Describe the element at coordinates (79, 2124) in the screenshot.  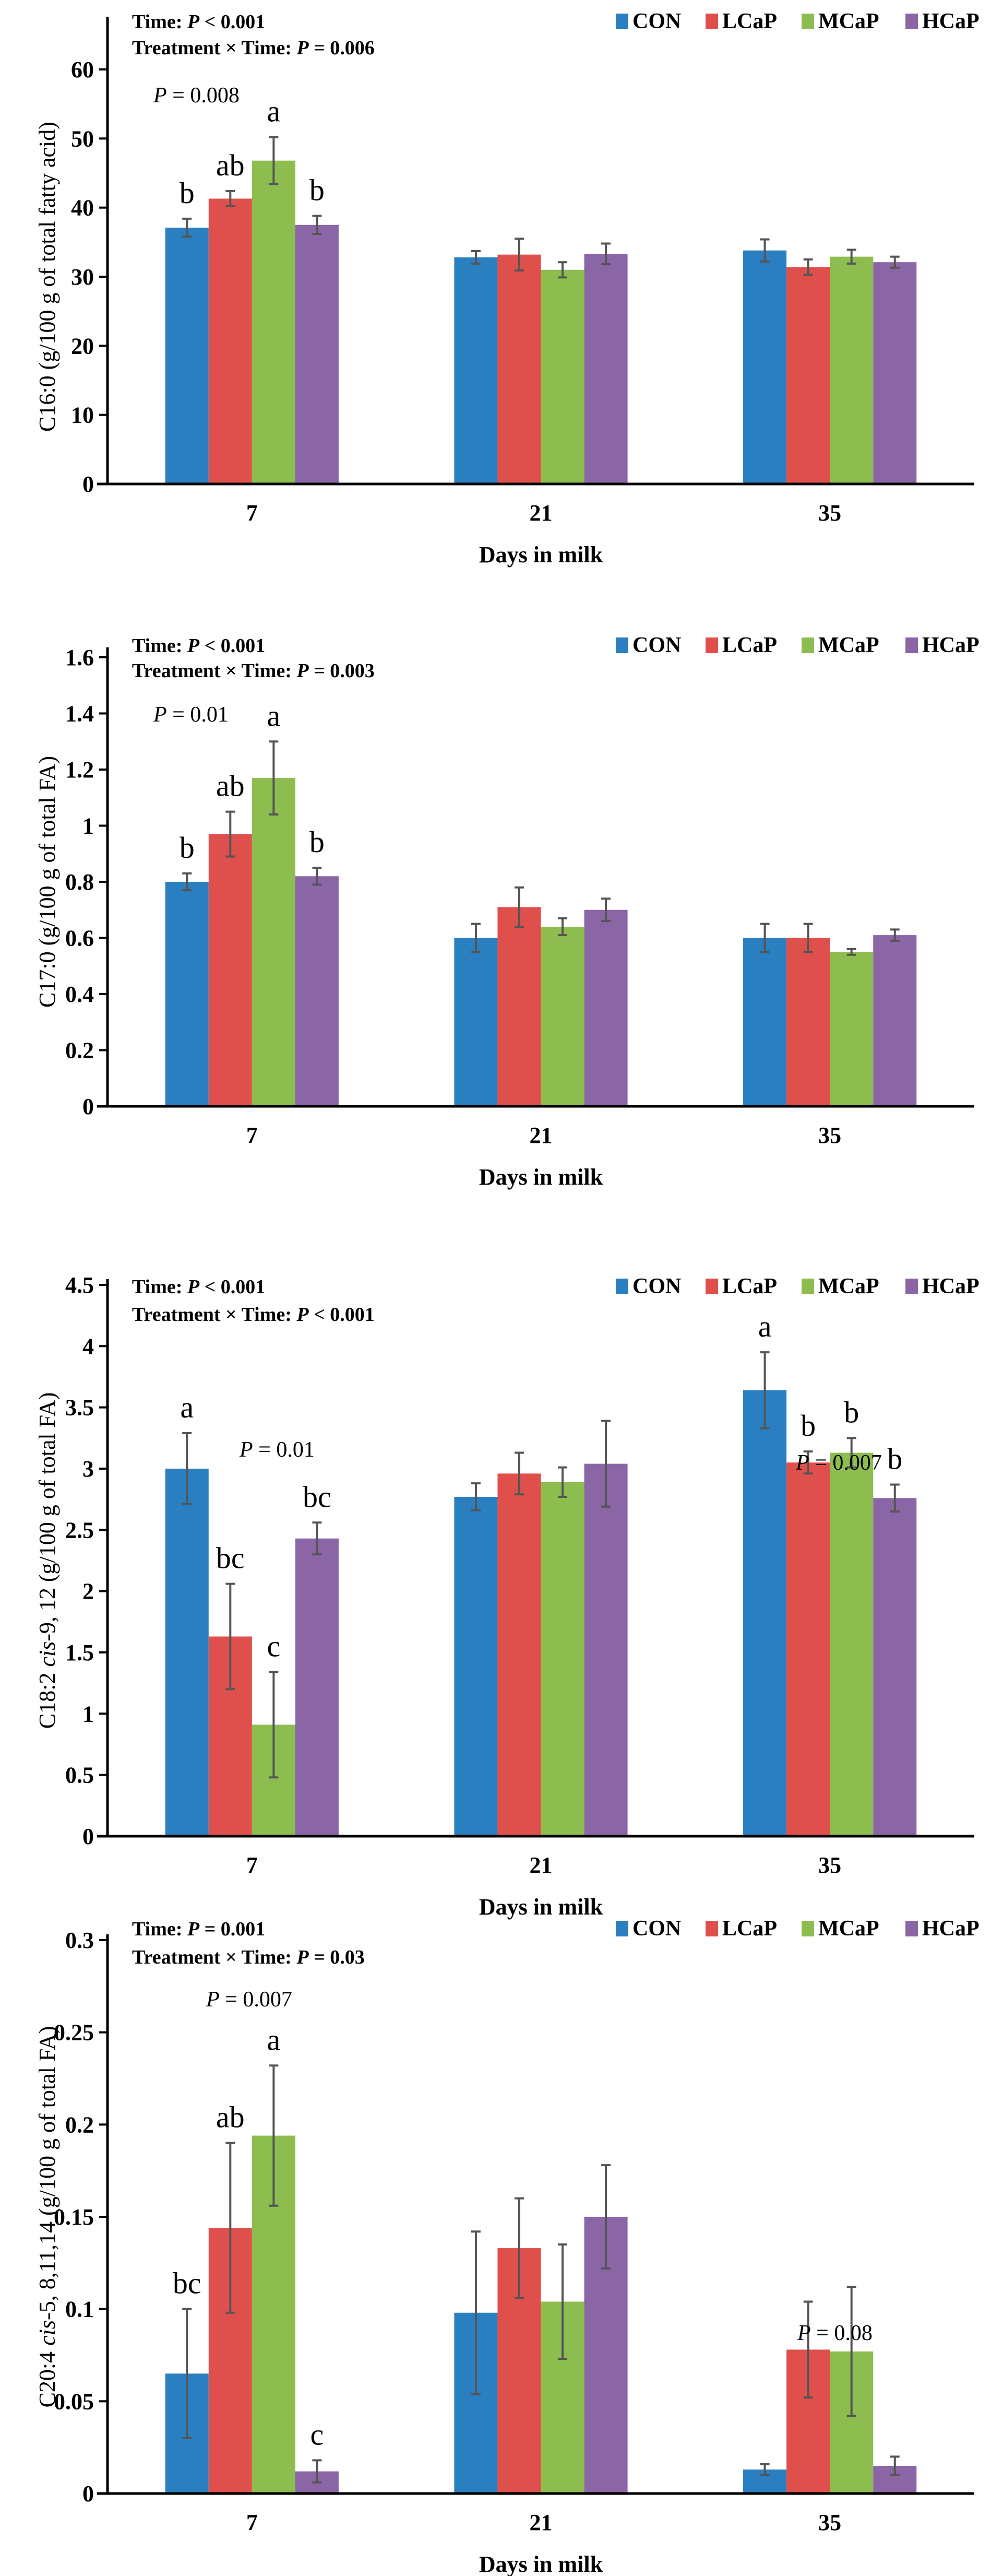
I see `y-tick-label: 0.2` at that location.